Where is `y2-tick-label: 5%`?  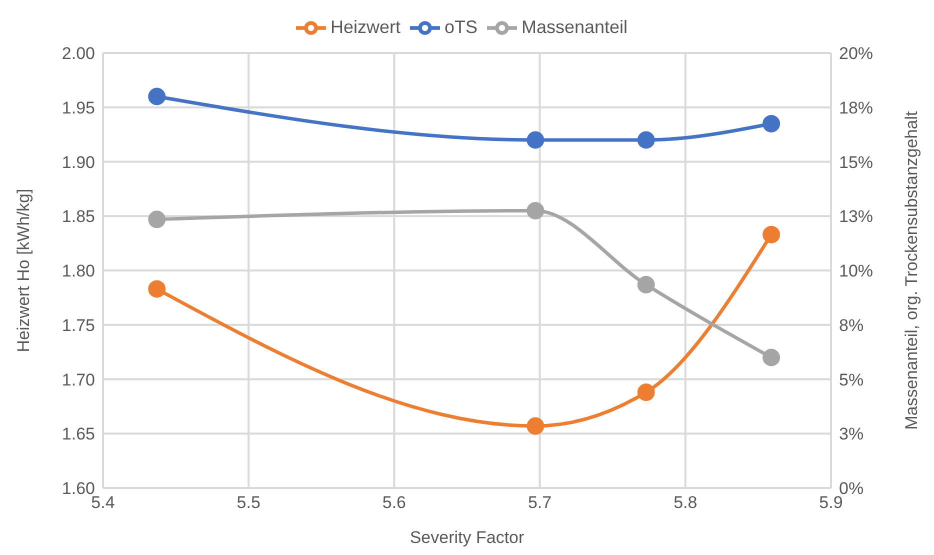 y2-tick-label: 5% is located at coordinates (851, 380).